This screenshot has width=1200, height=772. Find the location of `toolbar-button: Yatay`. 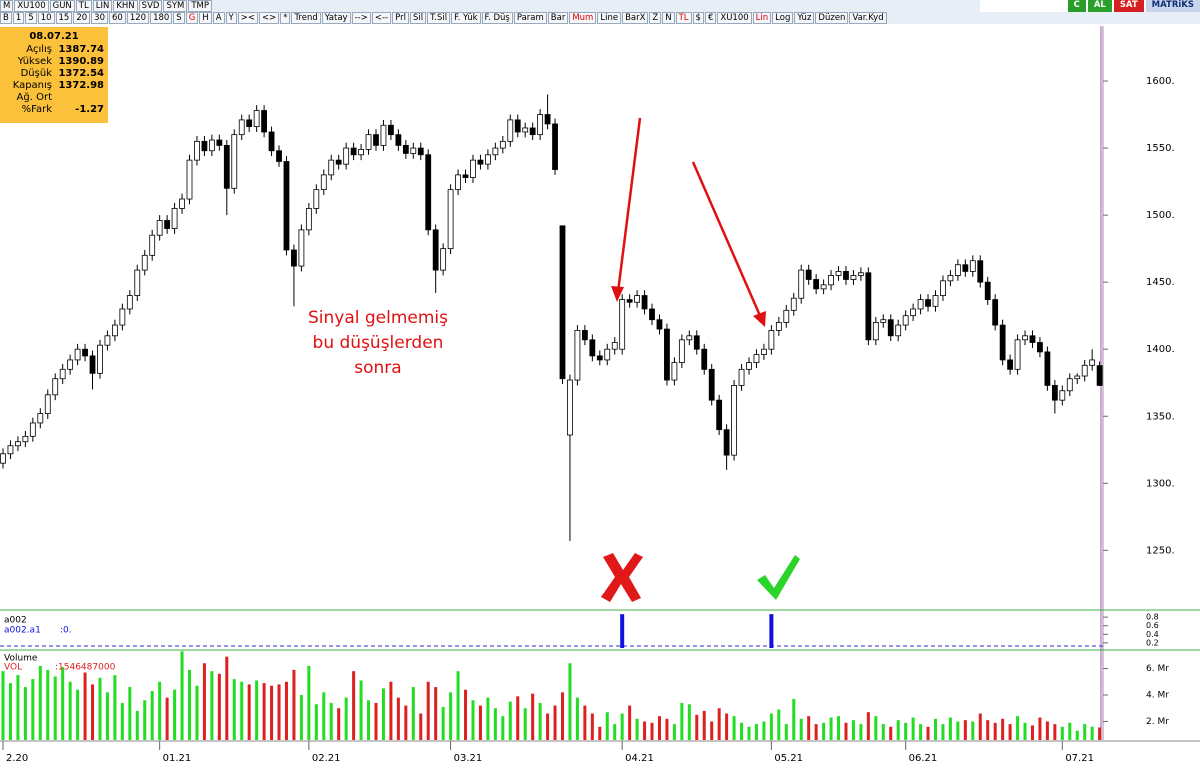

toolbar-button: Yatay is located at coordinates (336, 18).